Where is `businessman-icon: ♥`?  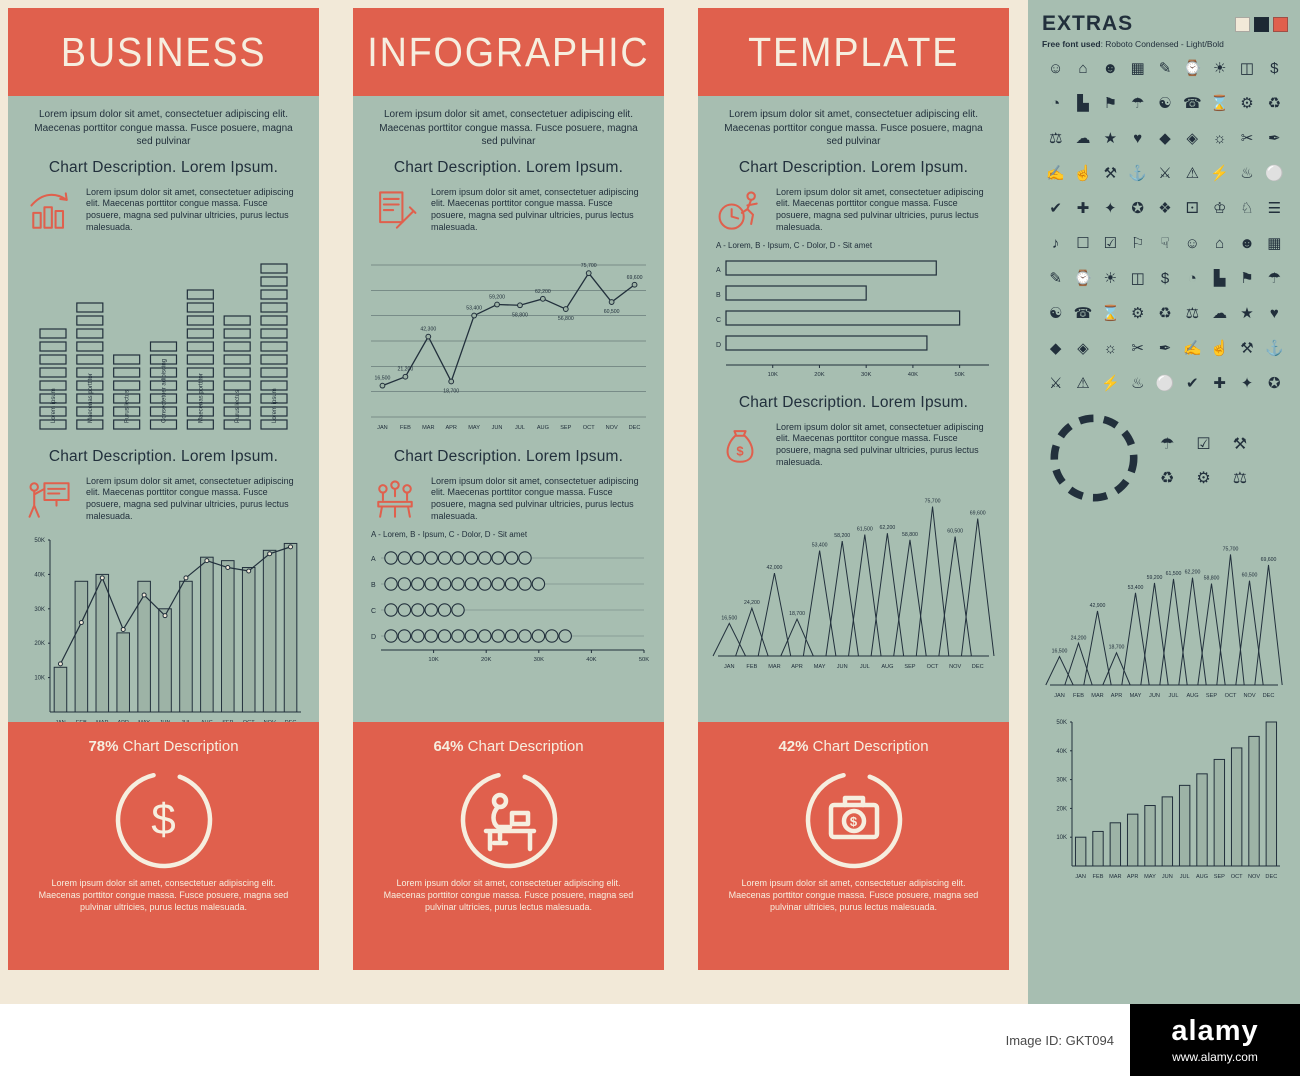 businessman-icon: ♥ is located at coordinates (1138, 138).